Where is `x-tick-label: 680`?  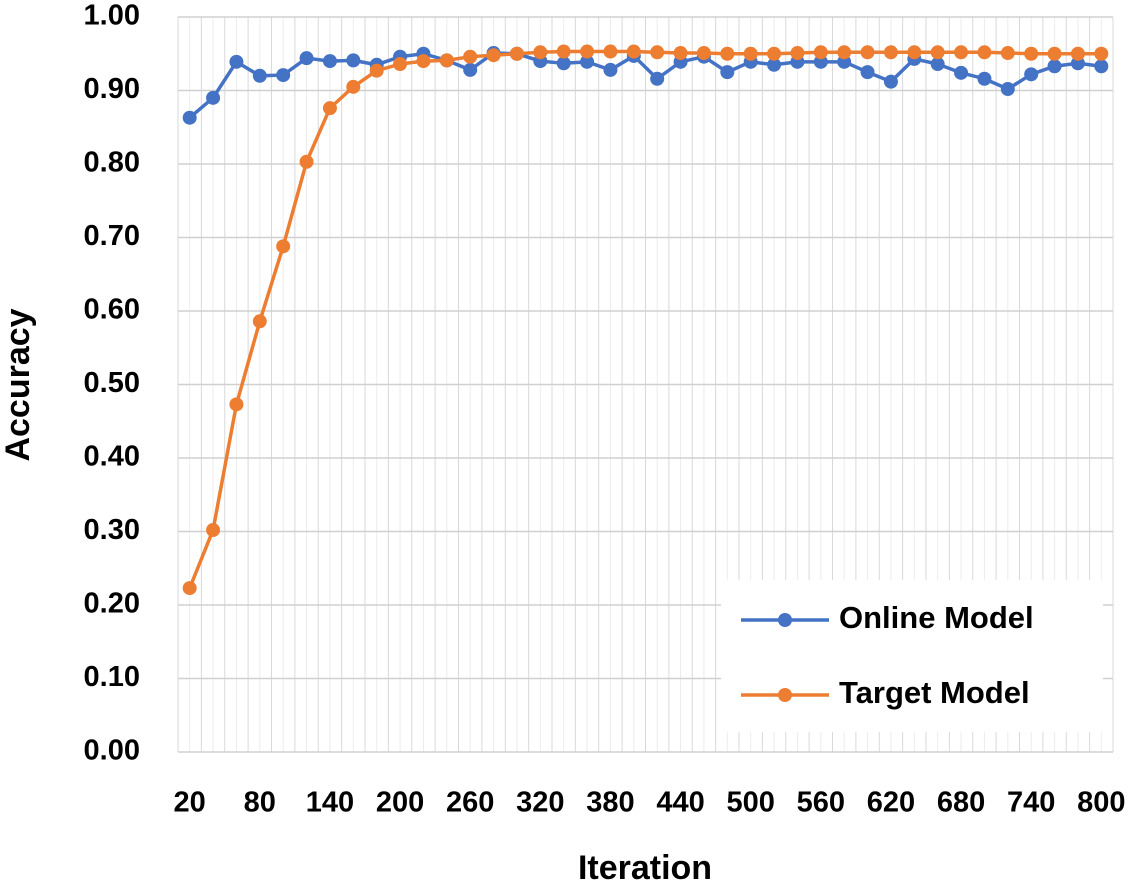
x-tick-label: 680 is located at coordinates (961, 803).